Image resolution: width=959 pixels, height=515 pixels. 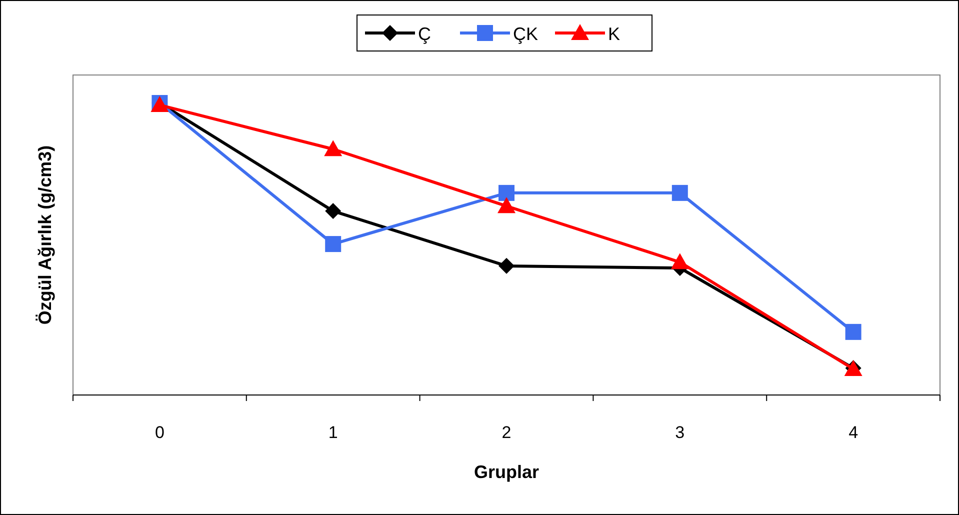 I want to click on x-tick-label: 2, so click(x=507, y=432).